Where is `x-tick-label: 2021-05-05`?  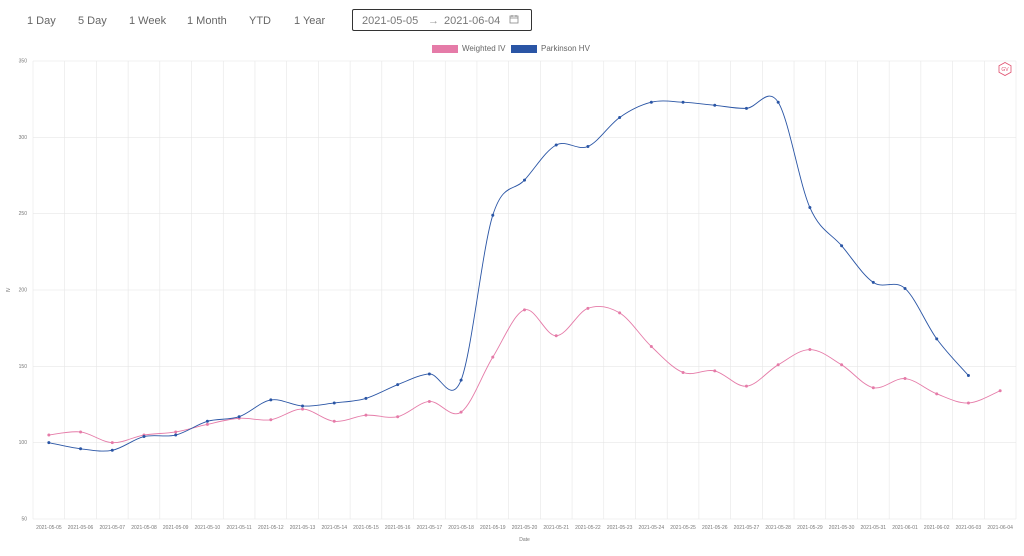 x-tick-label: 2021-05-05 is located at coordinates (49, 528).